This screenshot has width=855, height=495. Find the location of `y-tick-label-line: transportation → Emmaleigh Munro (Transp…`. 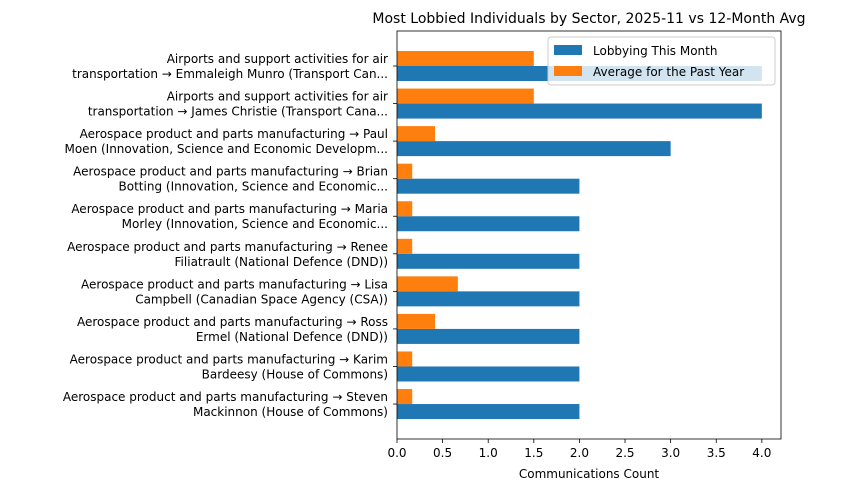

y-tick-label-line: transportation → Emmaleigh Munro (Transp… is located at coordinates (230, 74).